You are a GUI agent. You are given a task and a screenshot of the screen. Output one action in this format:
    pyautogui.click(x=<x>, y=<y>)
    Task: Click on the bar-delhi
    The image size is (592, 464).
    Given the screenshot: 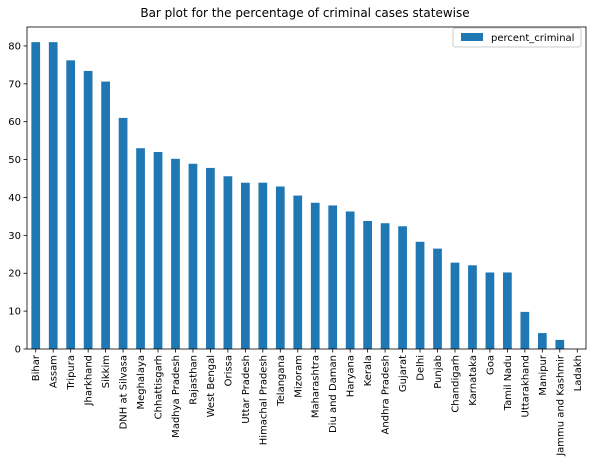 What is the action you would take?
    pyautogui.click(x=420, y=295)
    